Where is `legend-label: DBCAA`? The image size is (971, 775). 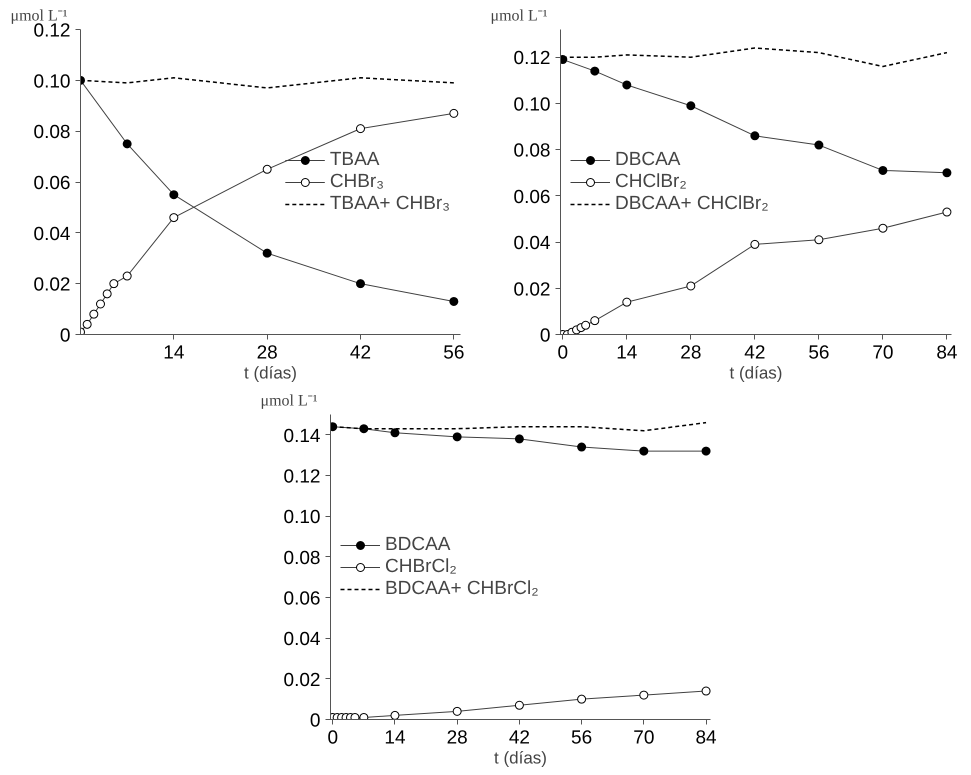
legend-label: DBCAA is located at coordinates (647, 159).